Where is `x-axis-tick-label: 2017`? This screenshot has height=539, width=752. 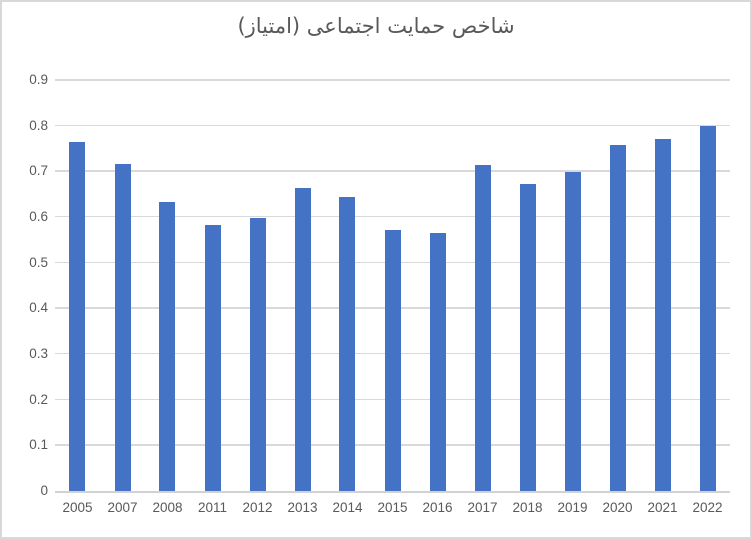
x-axis-tick-label: 2017 is located at coordinates (482, 507).